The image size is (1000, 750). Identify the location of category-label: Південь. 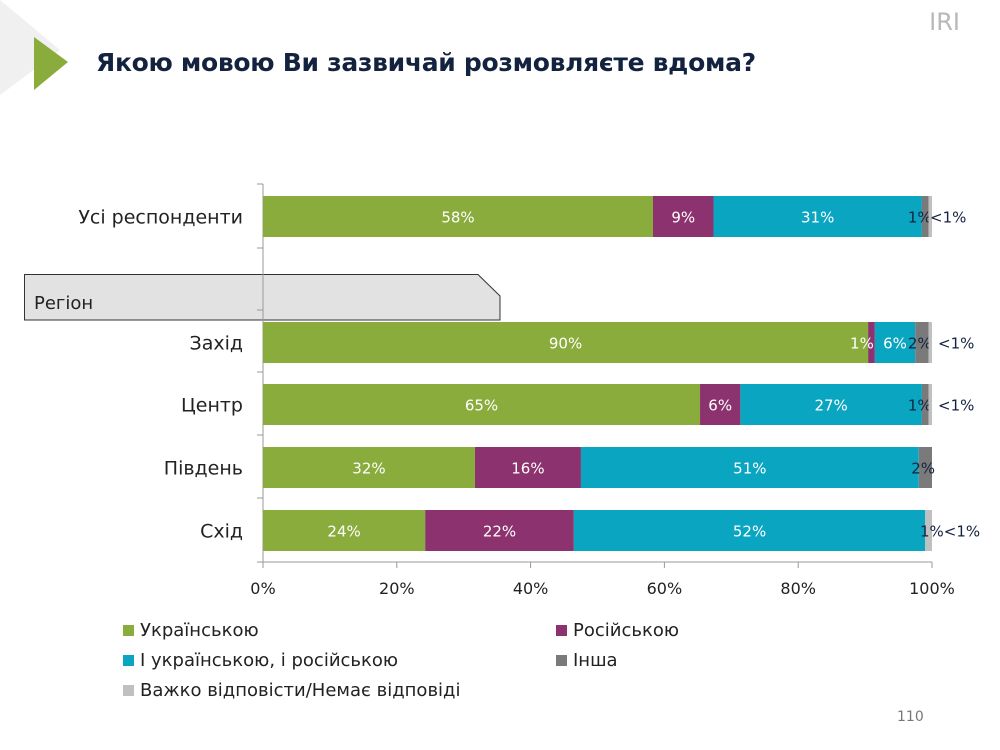
(203, 469).